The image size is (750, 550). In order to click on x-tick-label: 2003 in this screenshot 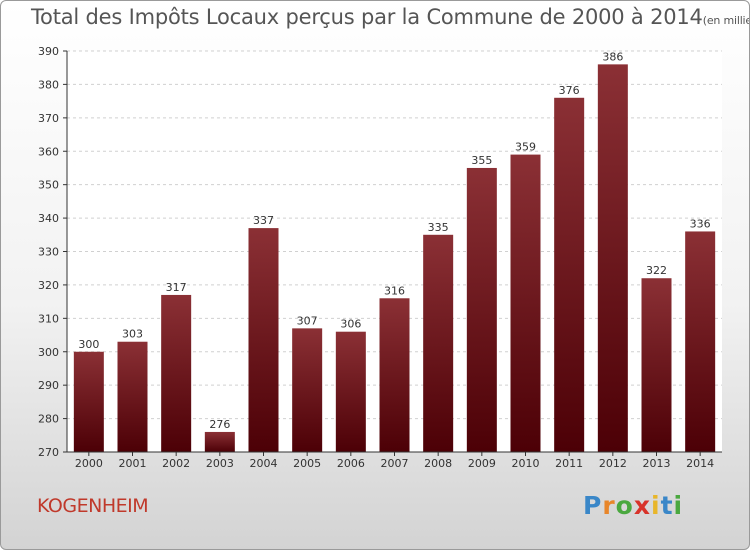, I will do `click(220, 463)`.